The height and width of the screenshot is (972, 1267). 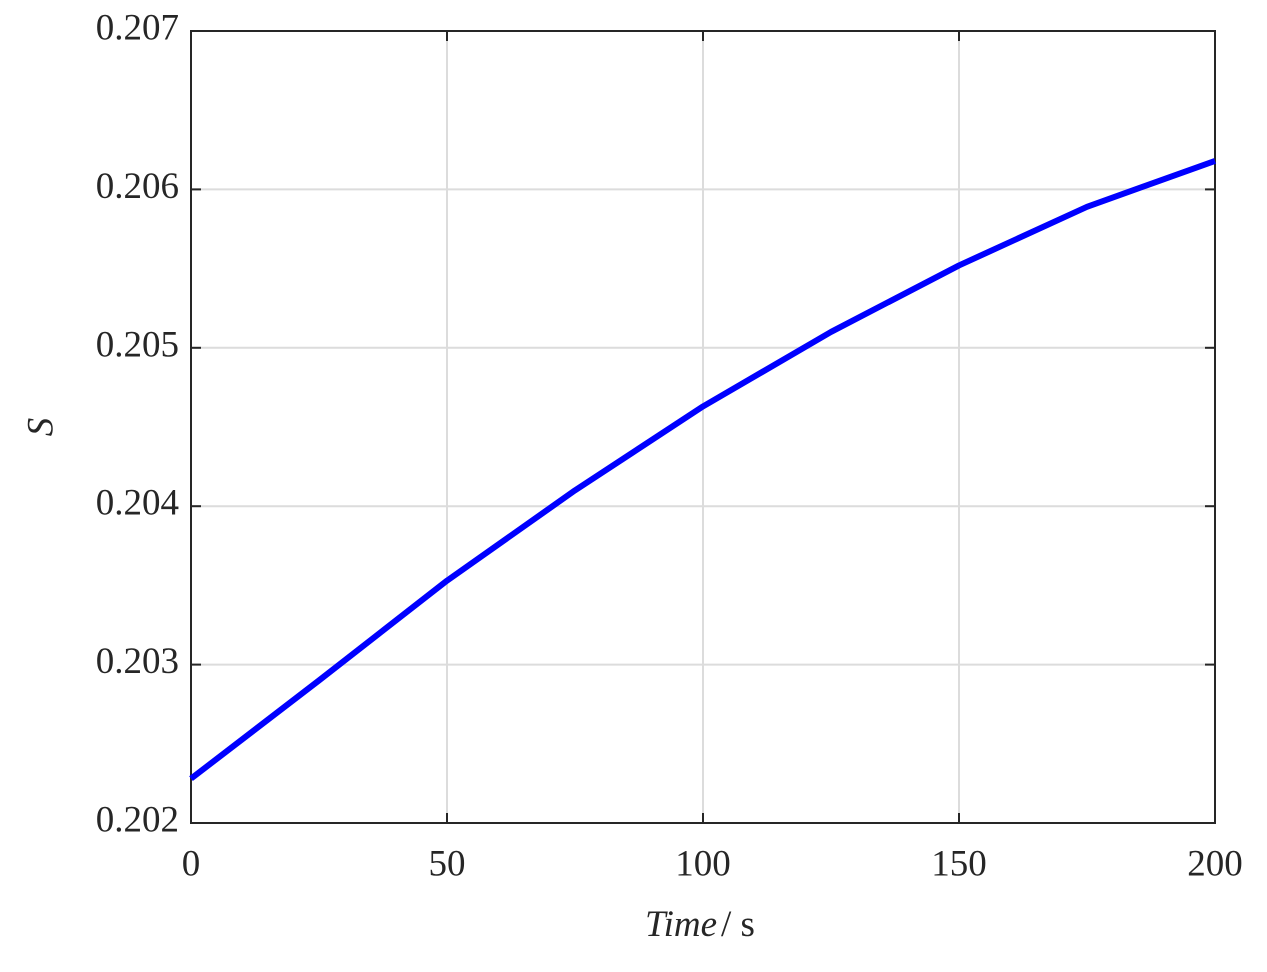 I want to click on y-tick-label: 0.202, so click(x=137, y=819).